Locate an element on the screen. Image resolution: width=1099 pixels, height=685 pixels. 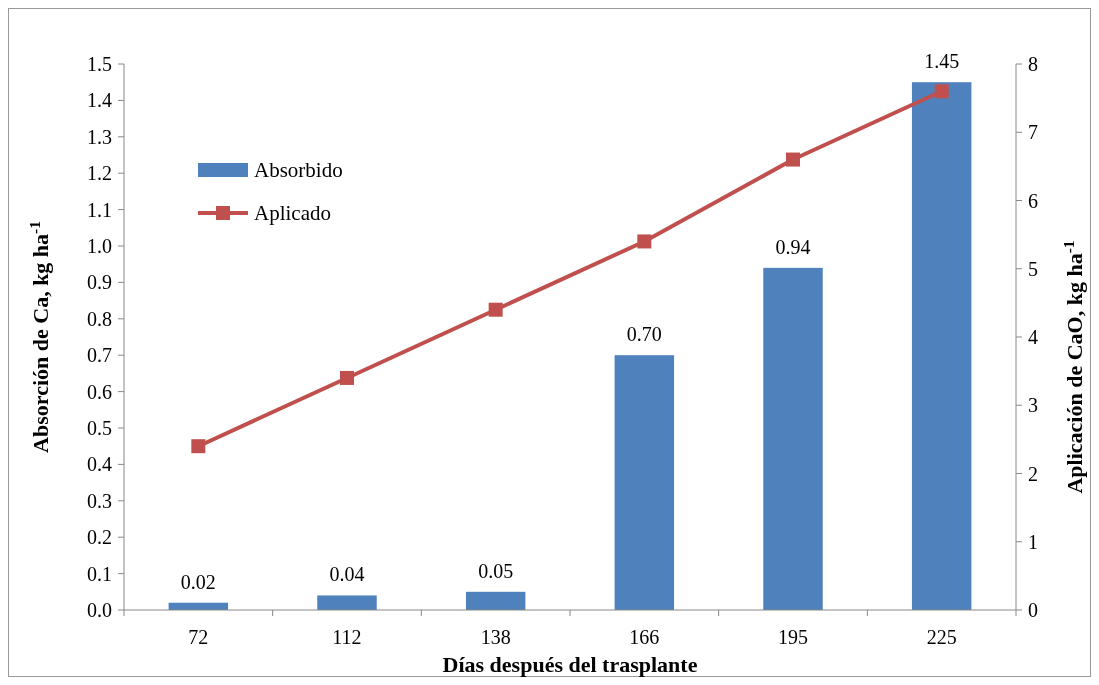
x-tick-label: 195 is located at coordinates (793, 637).